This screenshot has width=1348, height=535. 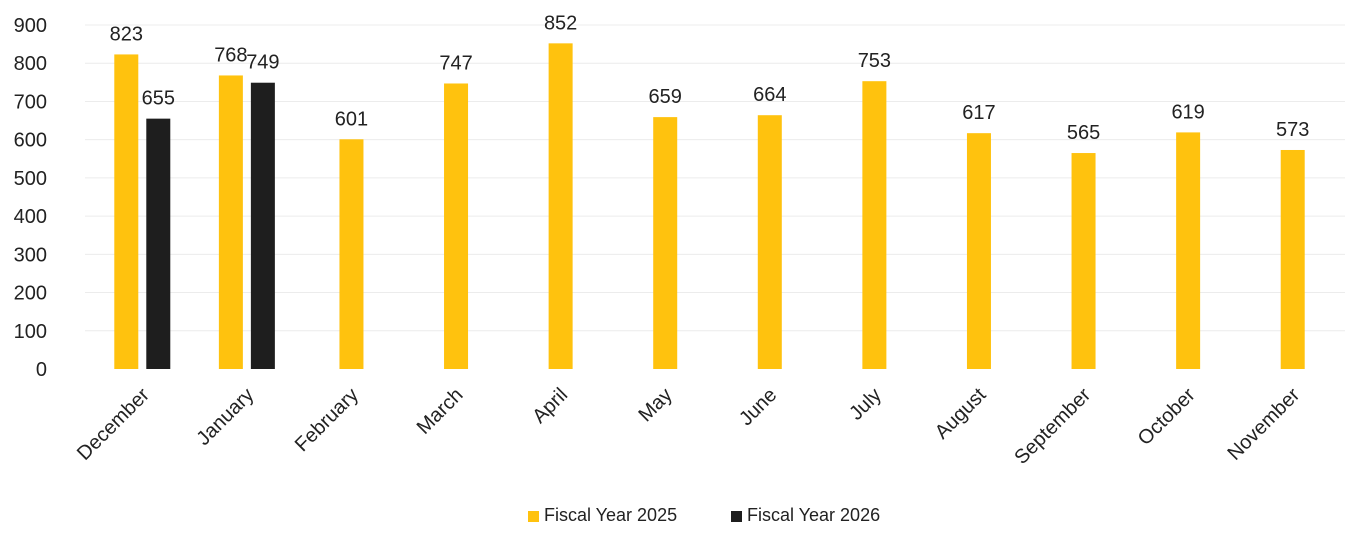 What do you see at coordinates (30, 141) in the screenshot?
I see `y-tick-label: 600` at bounding box center [30, 141].